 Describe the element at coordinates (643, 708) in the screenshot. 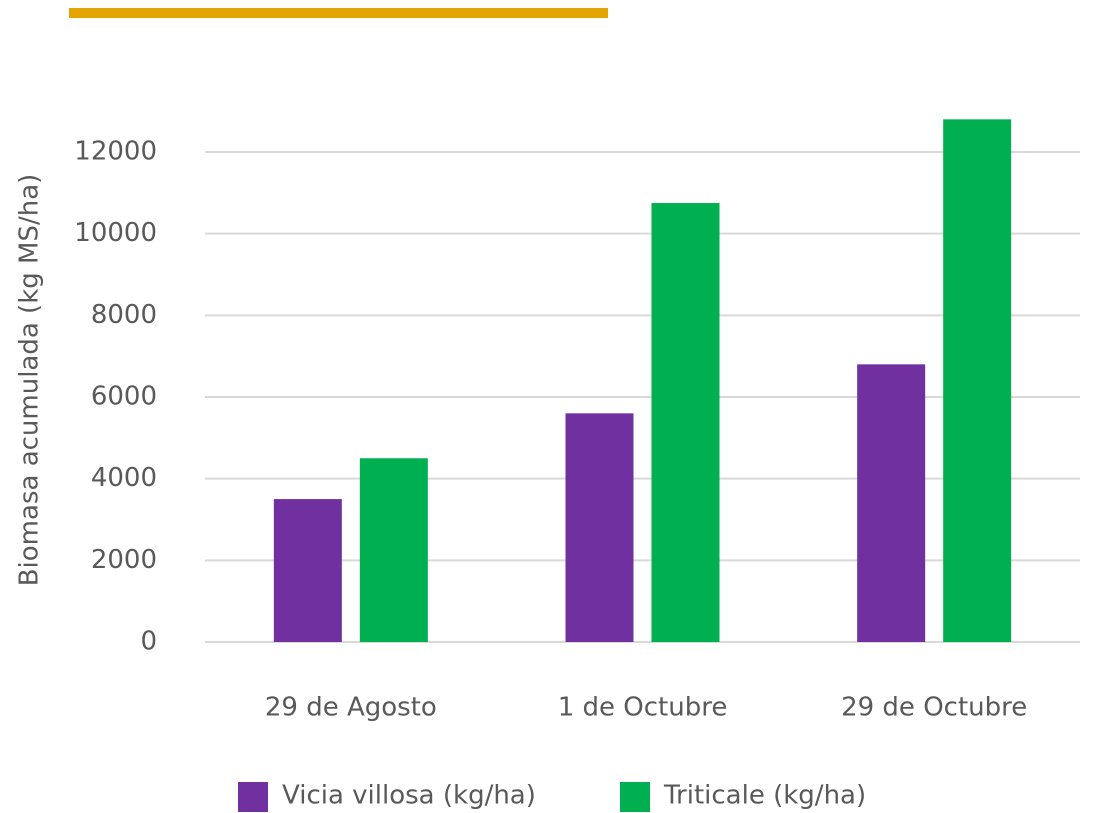

I see `x-tick-label: 1 de Octubre` at that location.